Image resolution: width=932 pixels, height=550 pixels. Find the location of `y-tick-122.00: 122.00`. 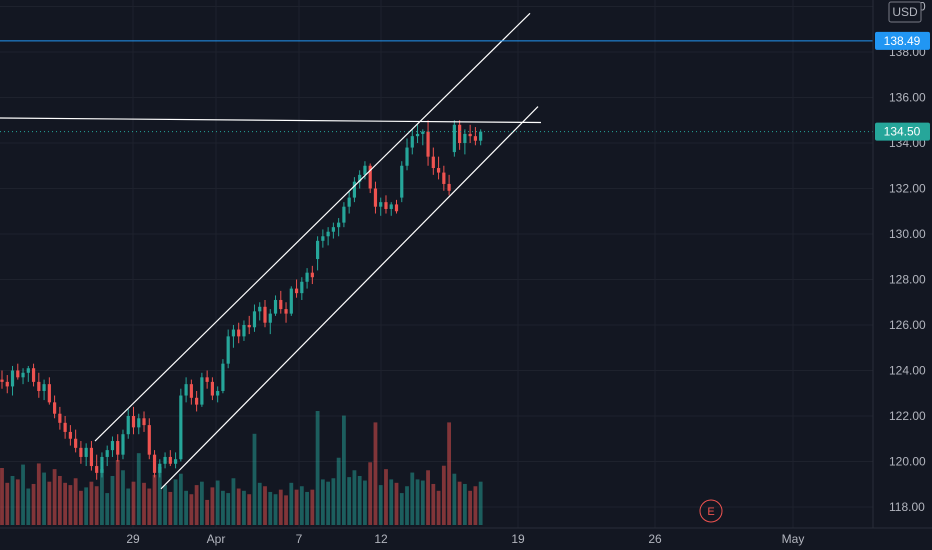

y-tick-122.00: 122.00 is located at coordinates (907, 416).